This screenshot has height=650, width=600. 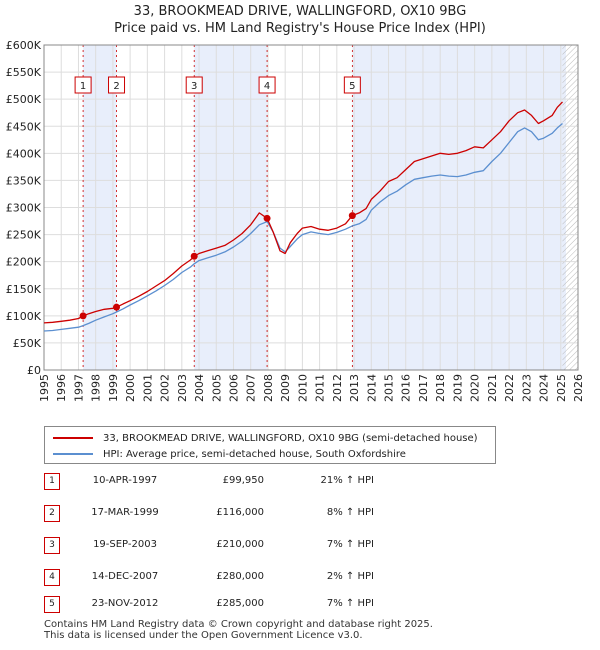 What do you see at coordinates (125, 512) in the screenshot?
I see `sale-date: 17-MAR-1999` at bounding box center [125, 512].